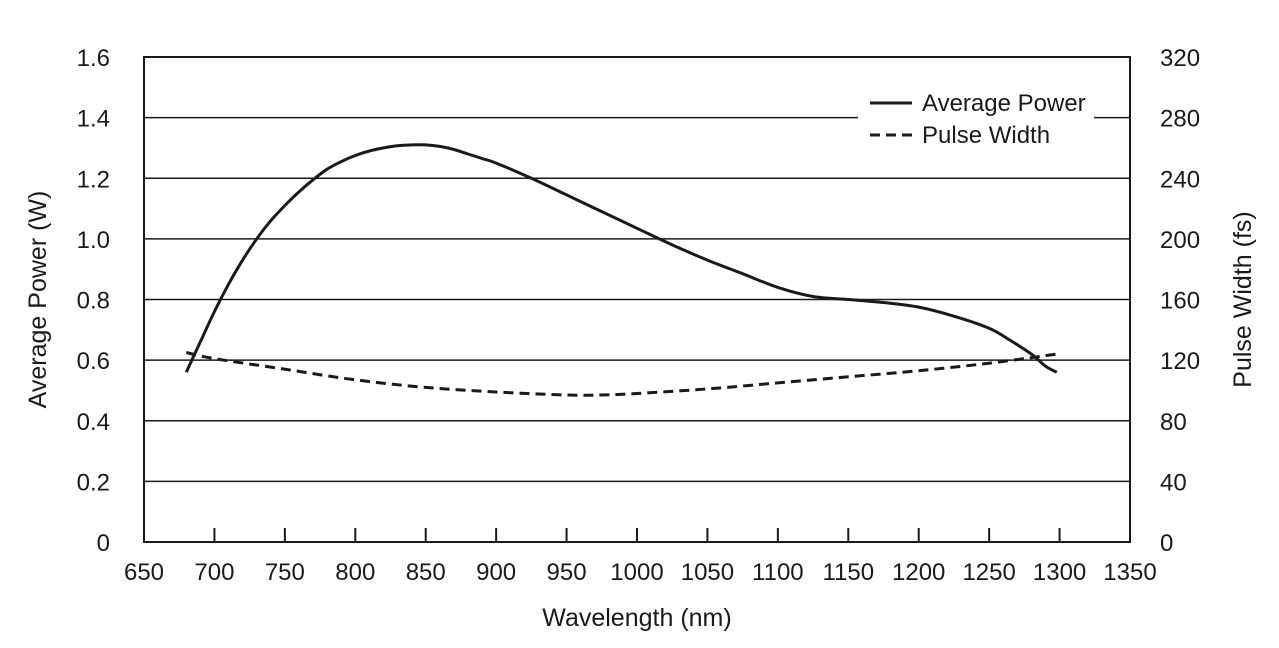  I want to click on x-tick-label: 900, so click(496, 572).